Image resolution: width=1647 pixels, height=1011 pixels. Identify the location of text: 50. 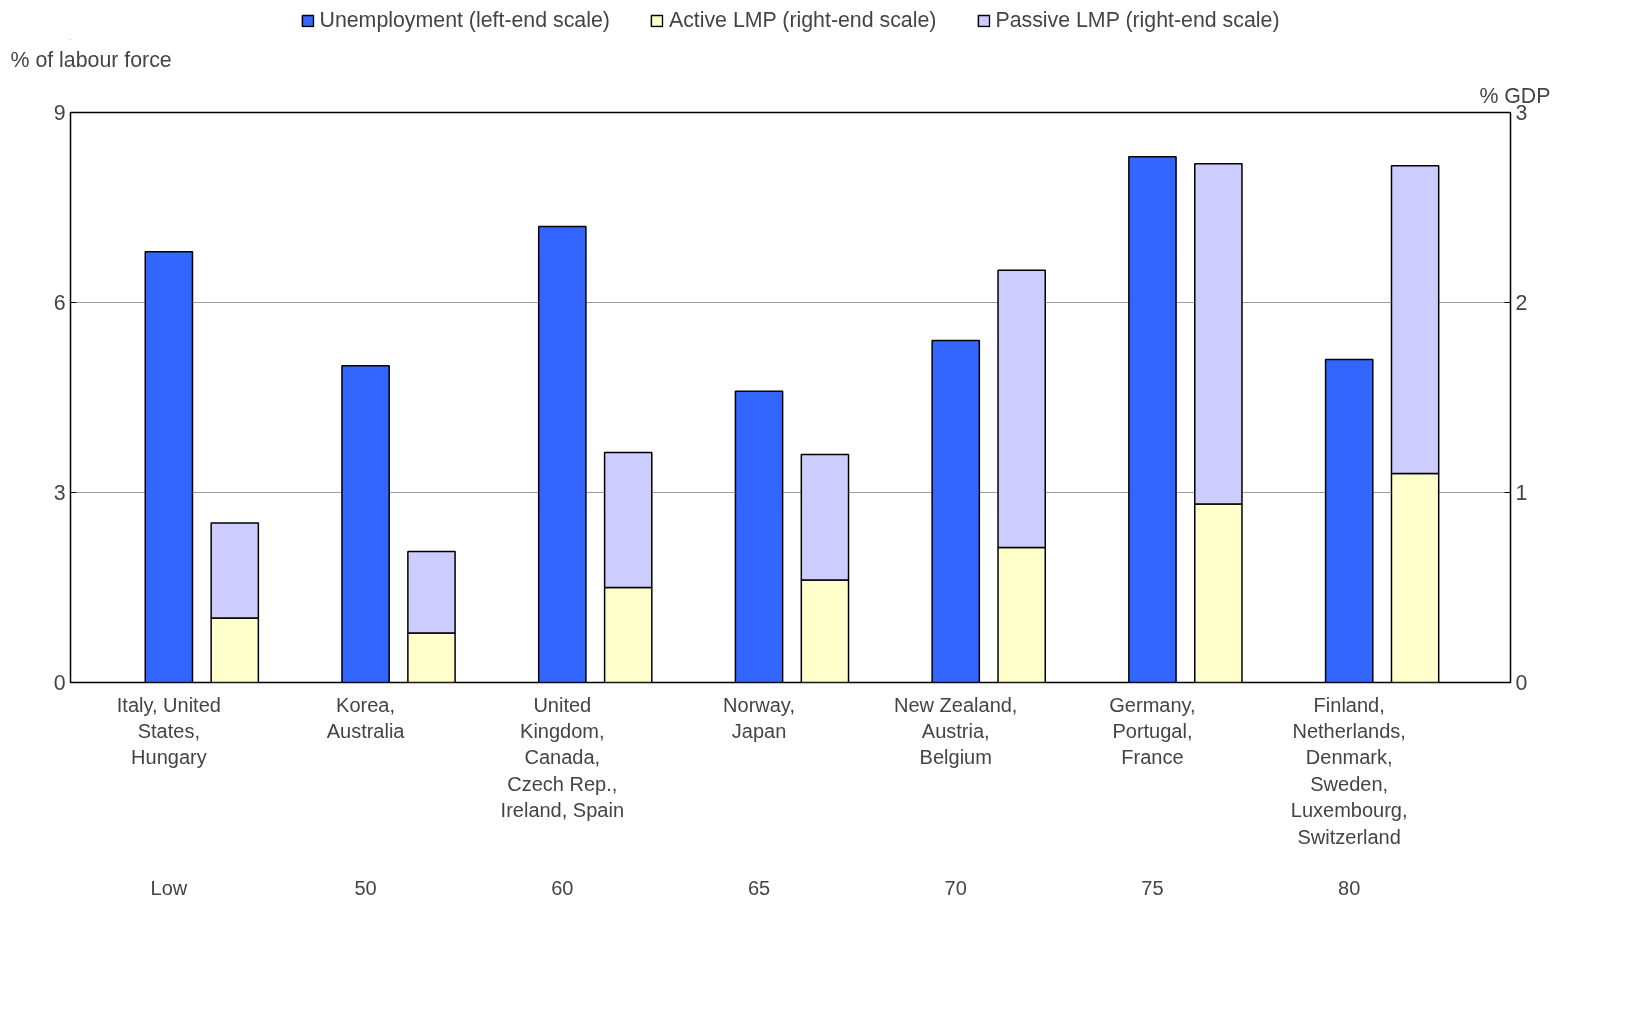
(365, 887).